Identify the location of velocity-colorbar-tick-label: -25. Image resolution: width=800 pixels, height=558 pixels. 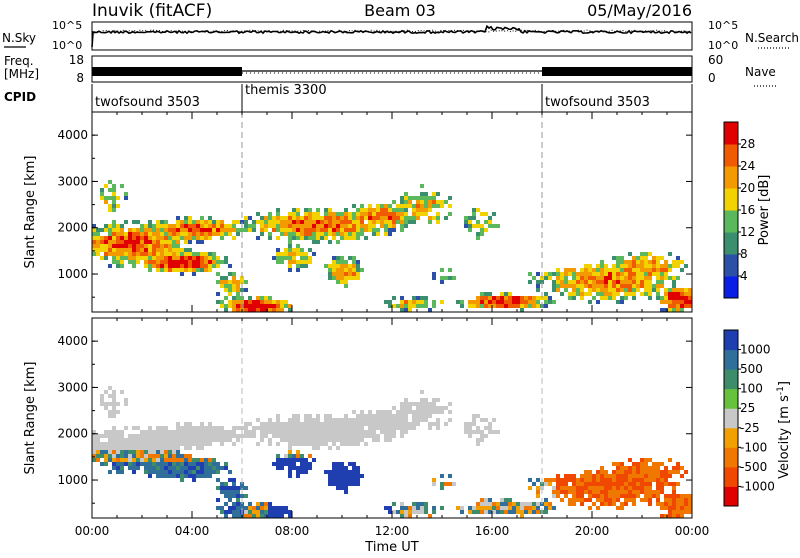
(750, 428).